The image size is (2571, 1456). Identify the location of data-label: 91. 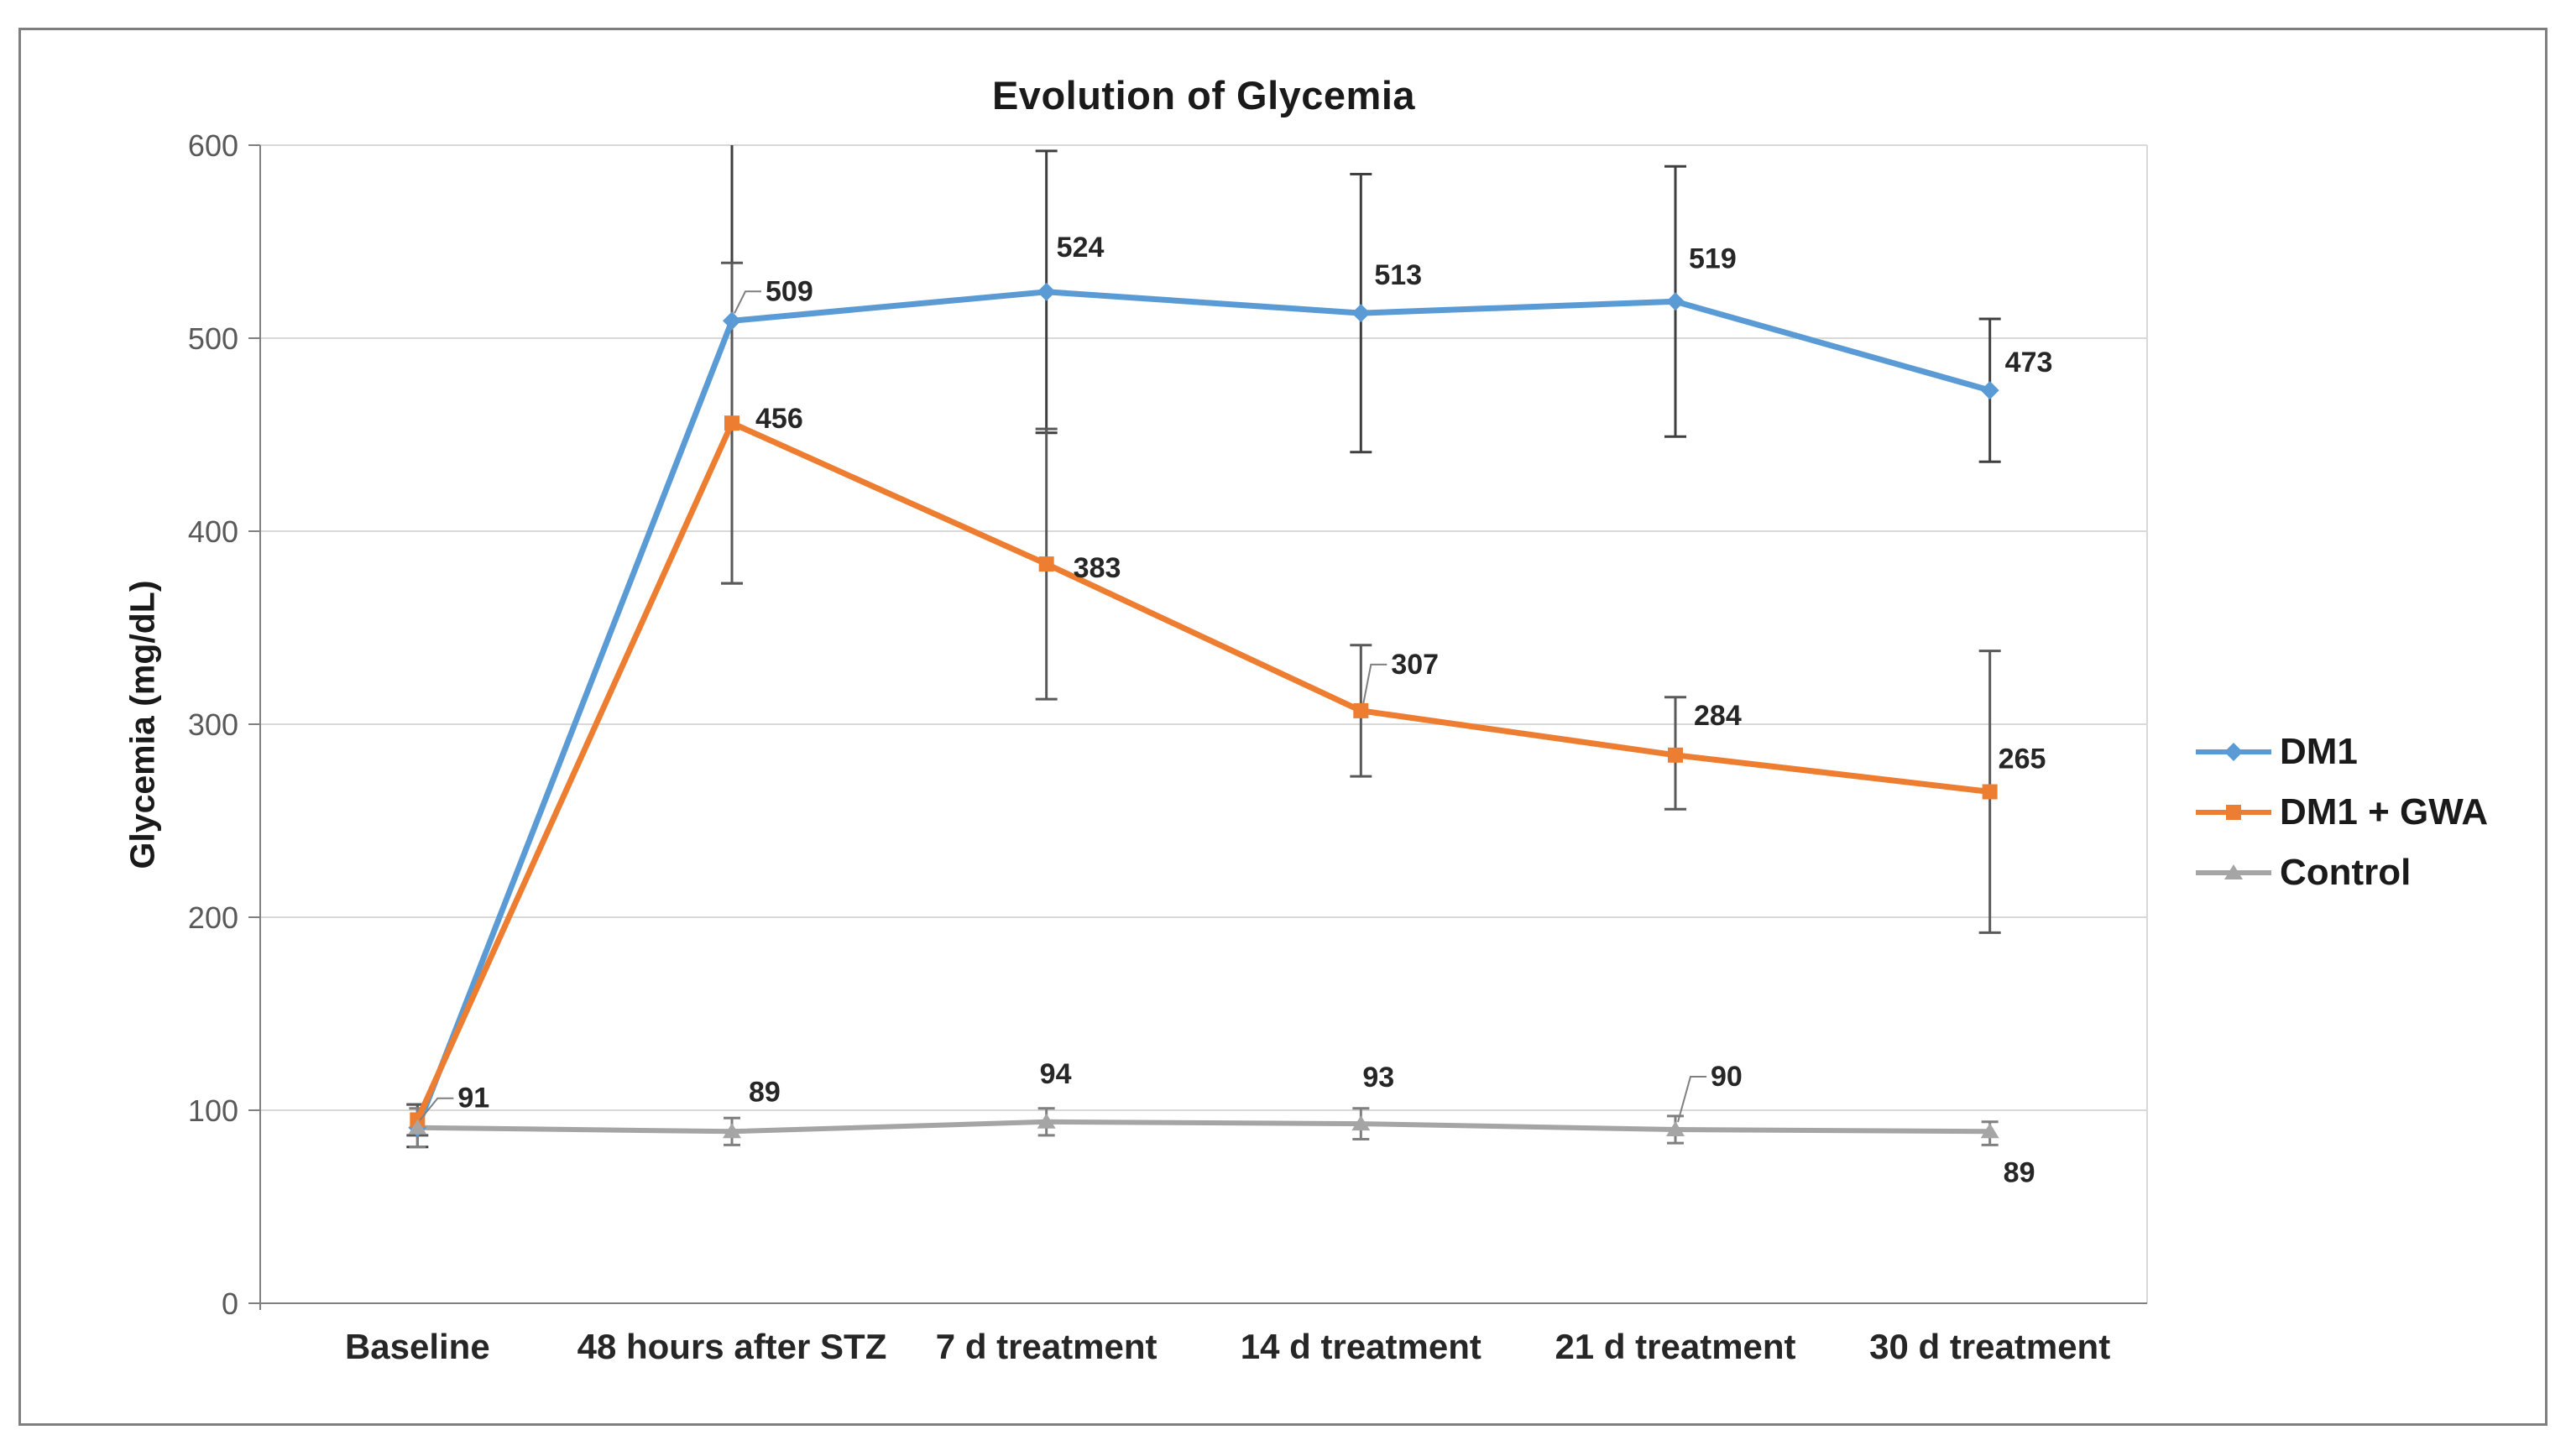
(473, 1098).